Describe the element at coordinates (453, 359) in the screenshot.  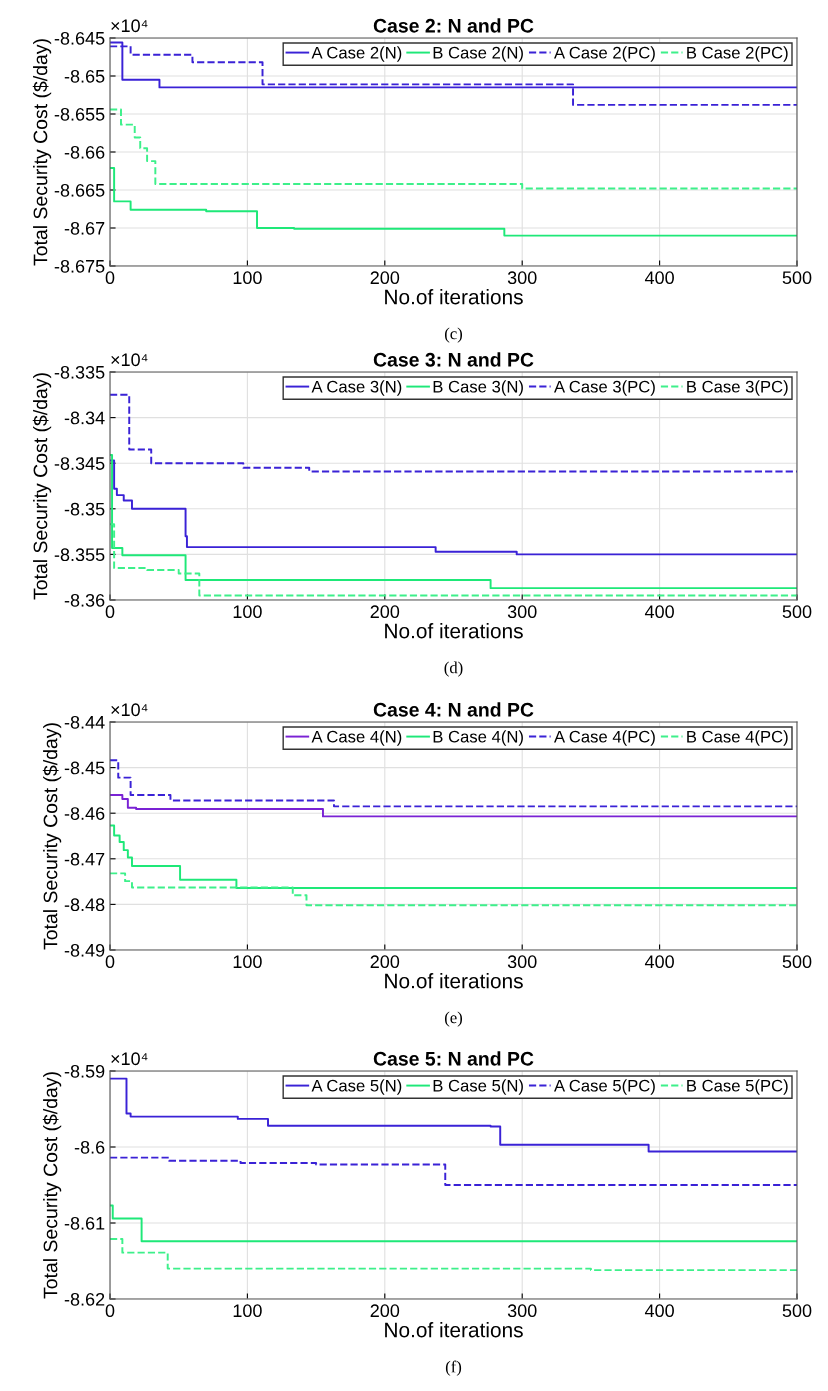
I see `chart-title: Case 3: N and PC` at that location.